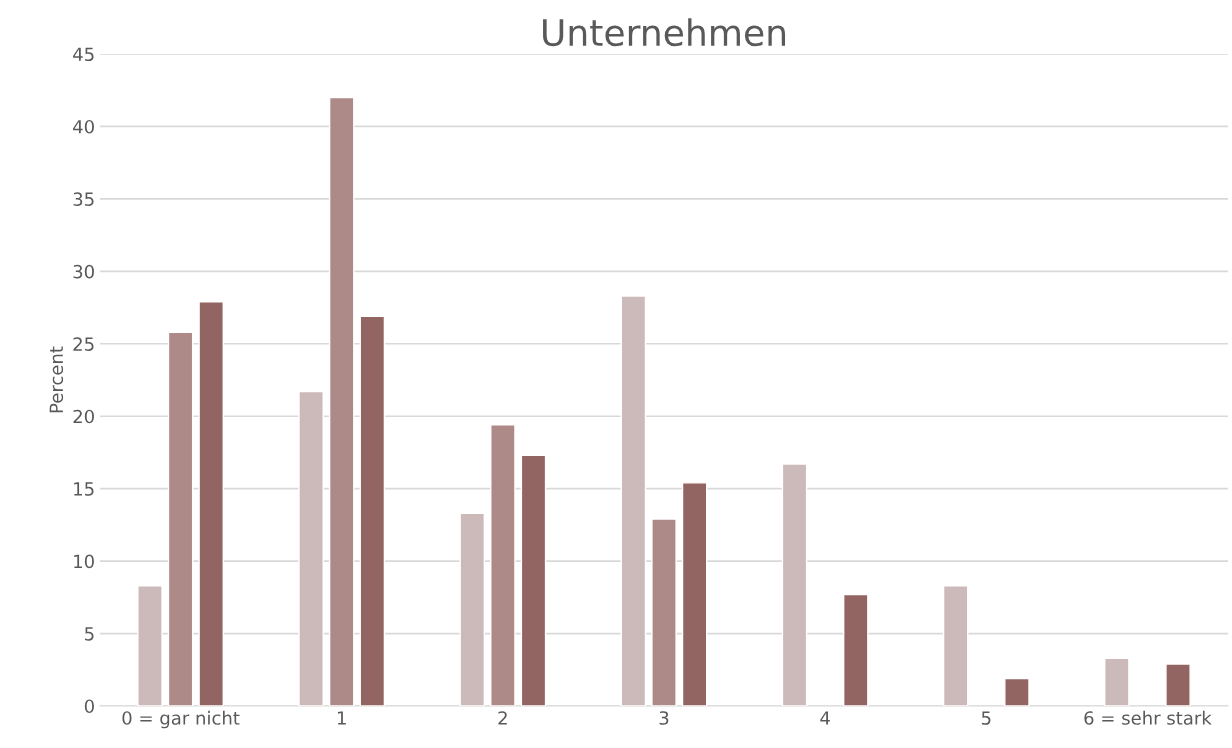 Image resolution: width=1232 pixels, height=748 pixels. What do you see at coordinates (664, 32) in the screenshot?
I see `chart-title: Unternehmen` at bounding box center [664, 32].